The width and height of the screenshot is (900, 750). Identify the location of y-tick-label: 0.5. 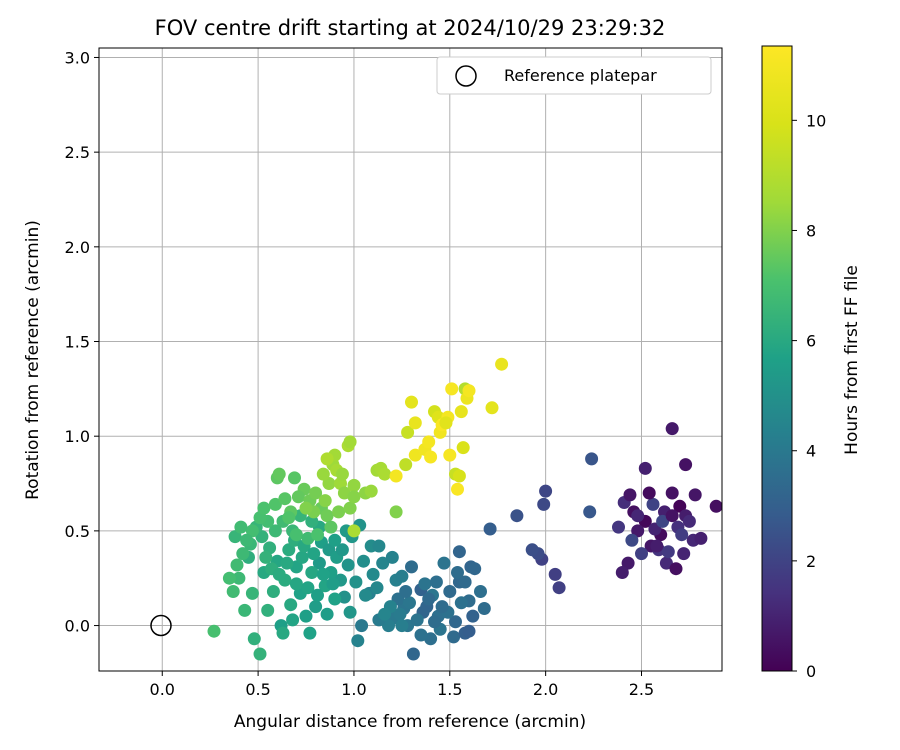
(77, 531).